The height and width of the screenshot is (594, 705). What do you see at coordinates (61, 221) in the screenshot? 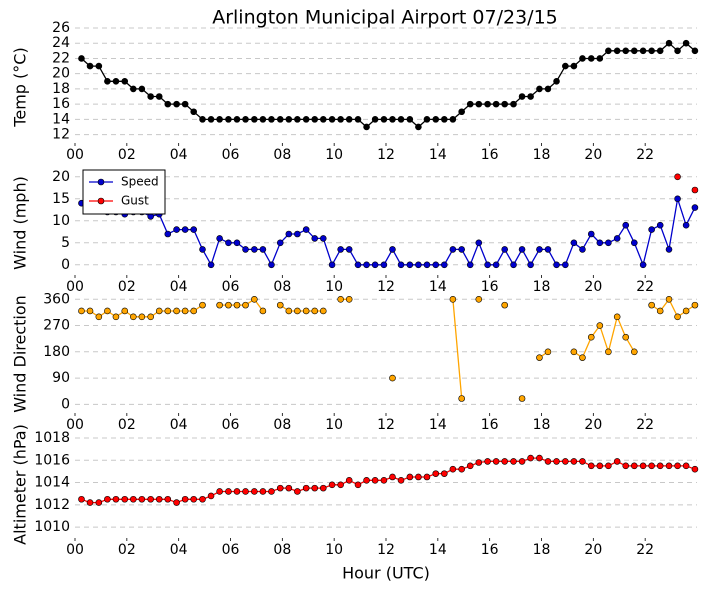
I see `y-tick-label: 10` at bounding box center [61, 221].